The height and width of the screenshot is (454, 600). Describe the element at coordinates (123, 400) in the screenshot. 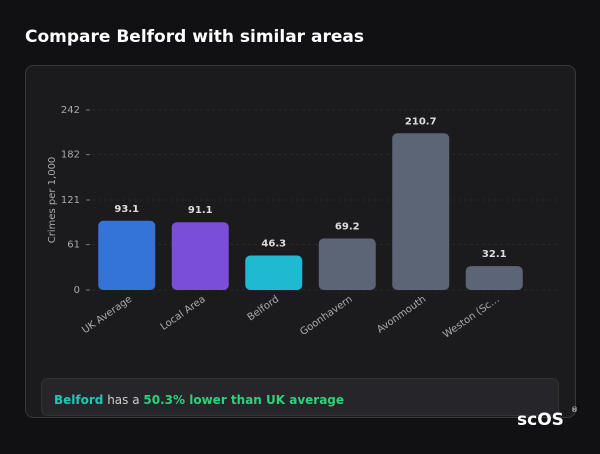

I see `summary-text: has a` at that location.